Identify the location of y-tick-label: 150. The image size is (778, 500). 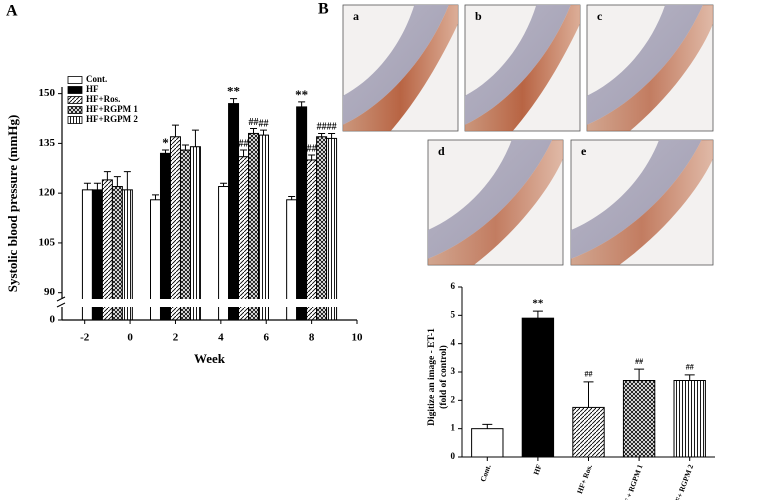
(47, 93).